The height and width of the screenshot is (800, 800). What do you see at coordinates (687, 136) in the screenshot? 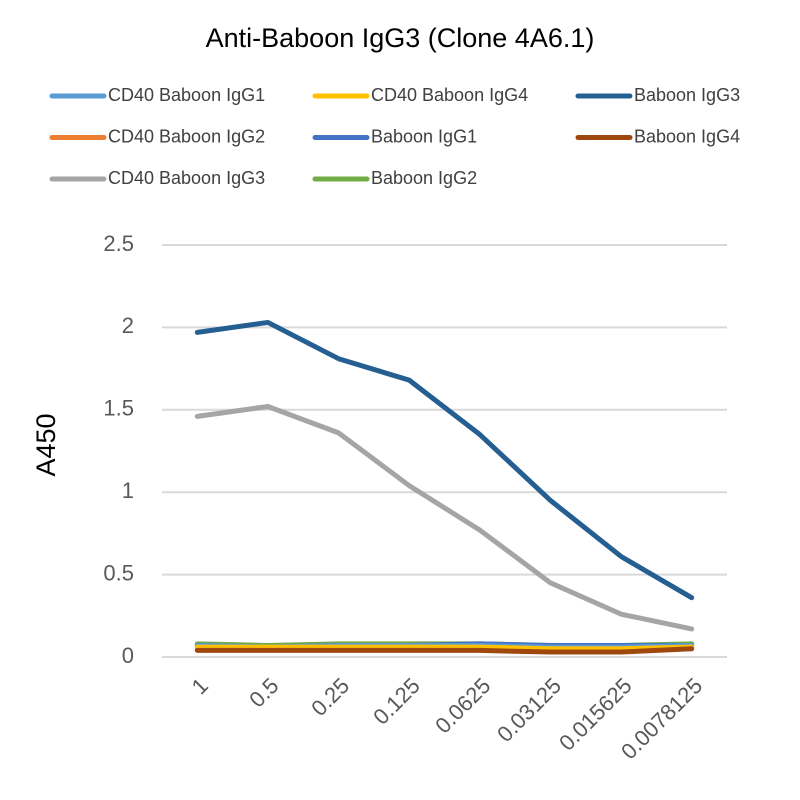
I see `legend-label: Baboon IgG4` at bounding box center [687, 136].